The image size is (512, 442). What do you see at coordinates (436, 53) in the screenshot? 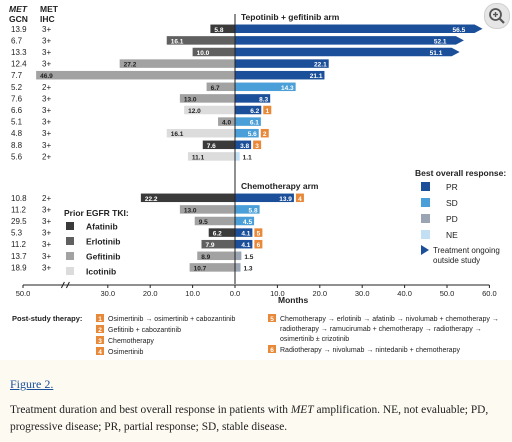
I see `response-bar-label: 51.1` at bounding box center [436, 53].